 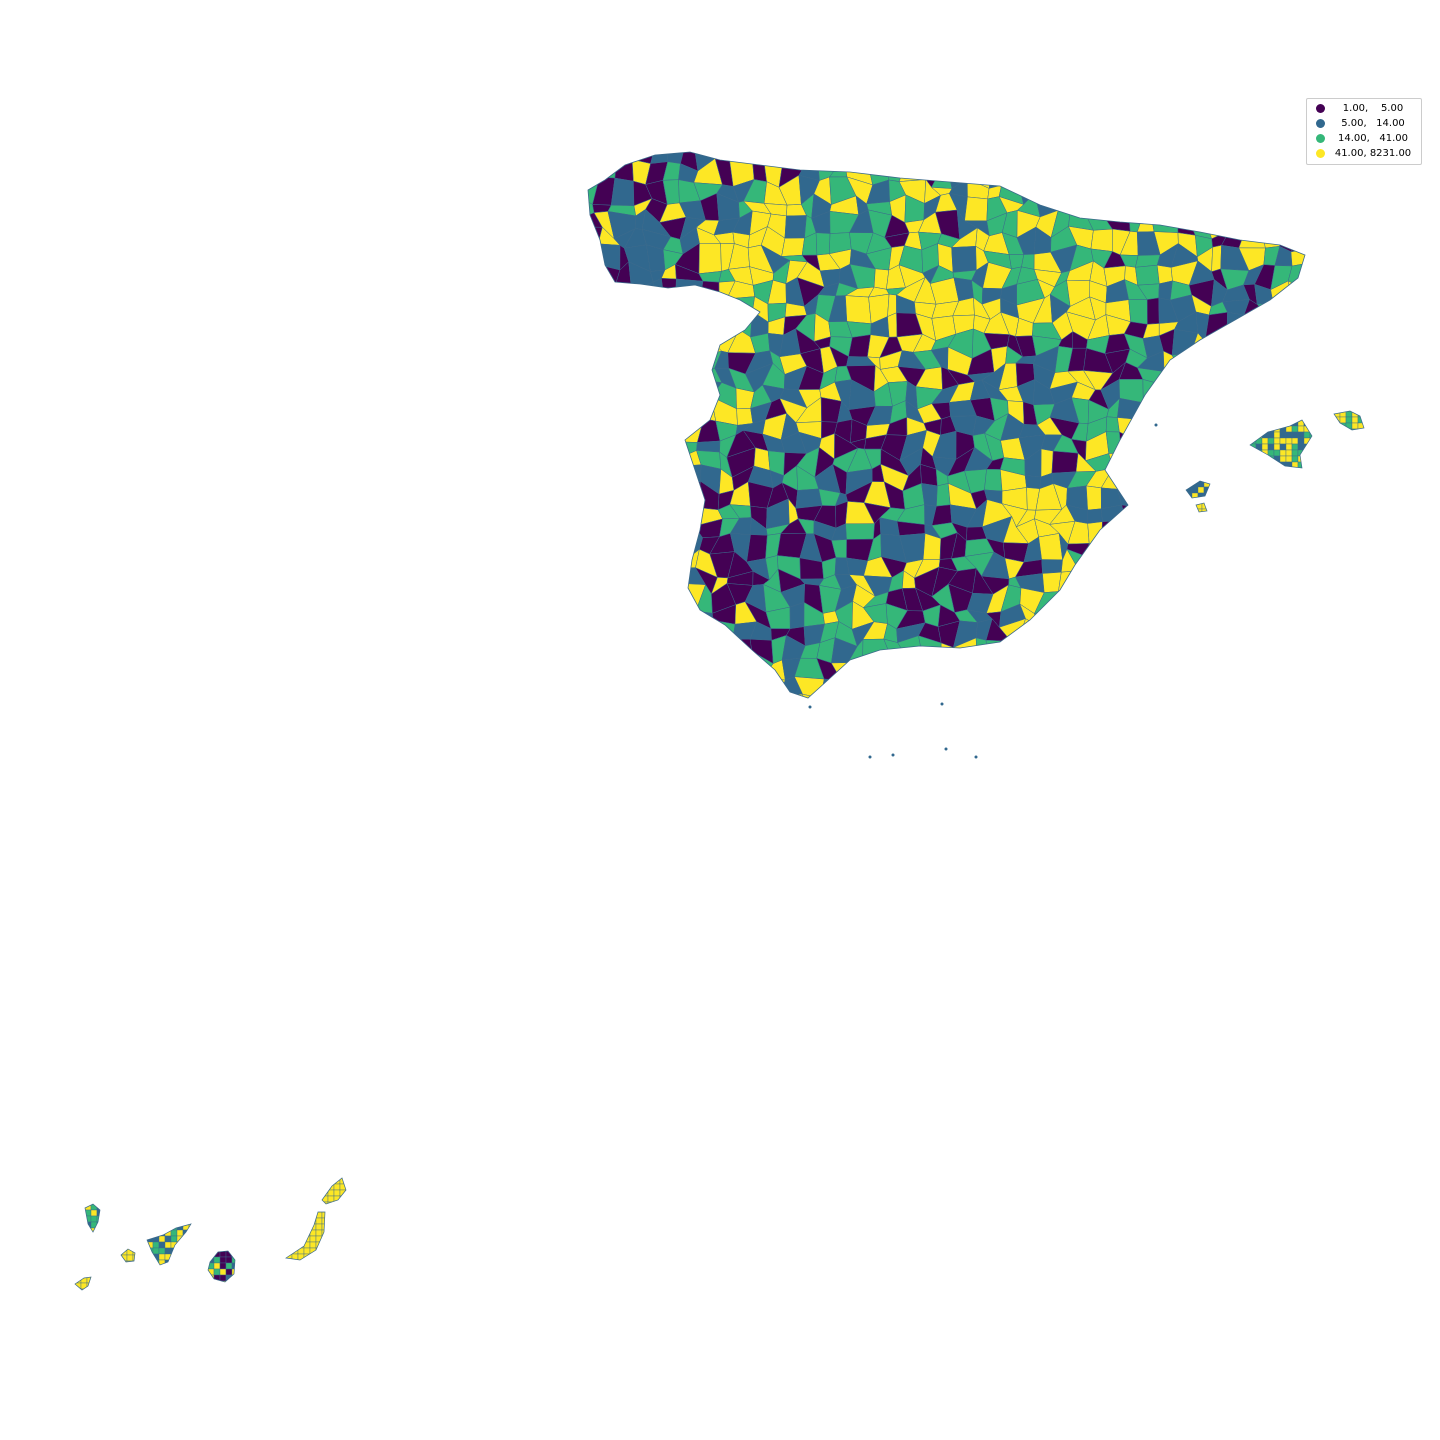 What do you see at coordinates (1364, 153) in the screenshot?
I see `legend-item: 41.00, 8231.00` at bounding box center [1364, 153].